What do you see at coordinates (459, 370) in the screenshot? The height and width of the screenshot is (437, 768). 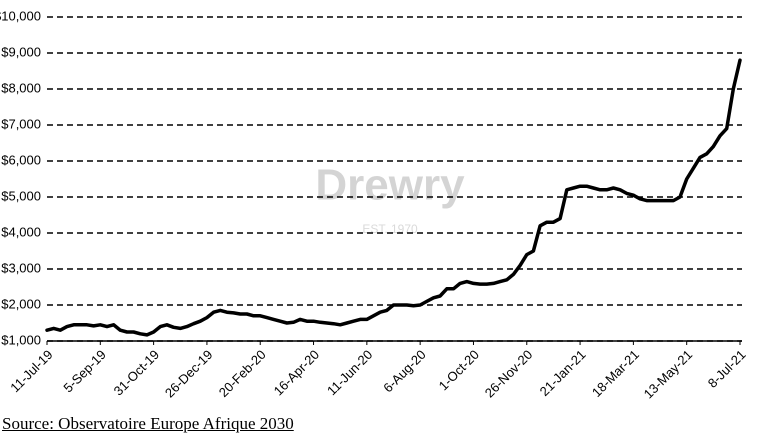 I see `x-tick-label: 1-Oct-20` at bounding box center [459, 370].